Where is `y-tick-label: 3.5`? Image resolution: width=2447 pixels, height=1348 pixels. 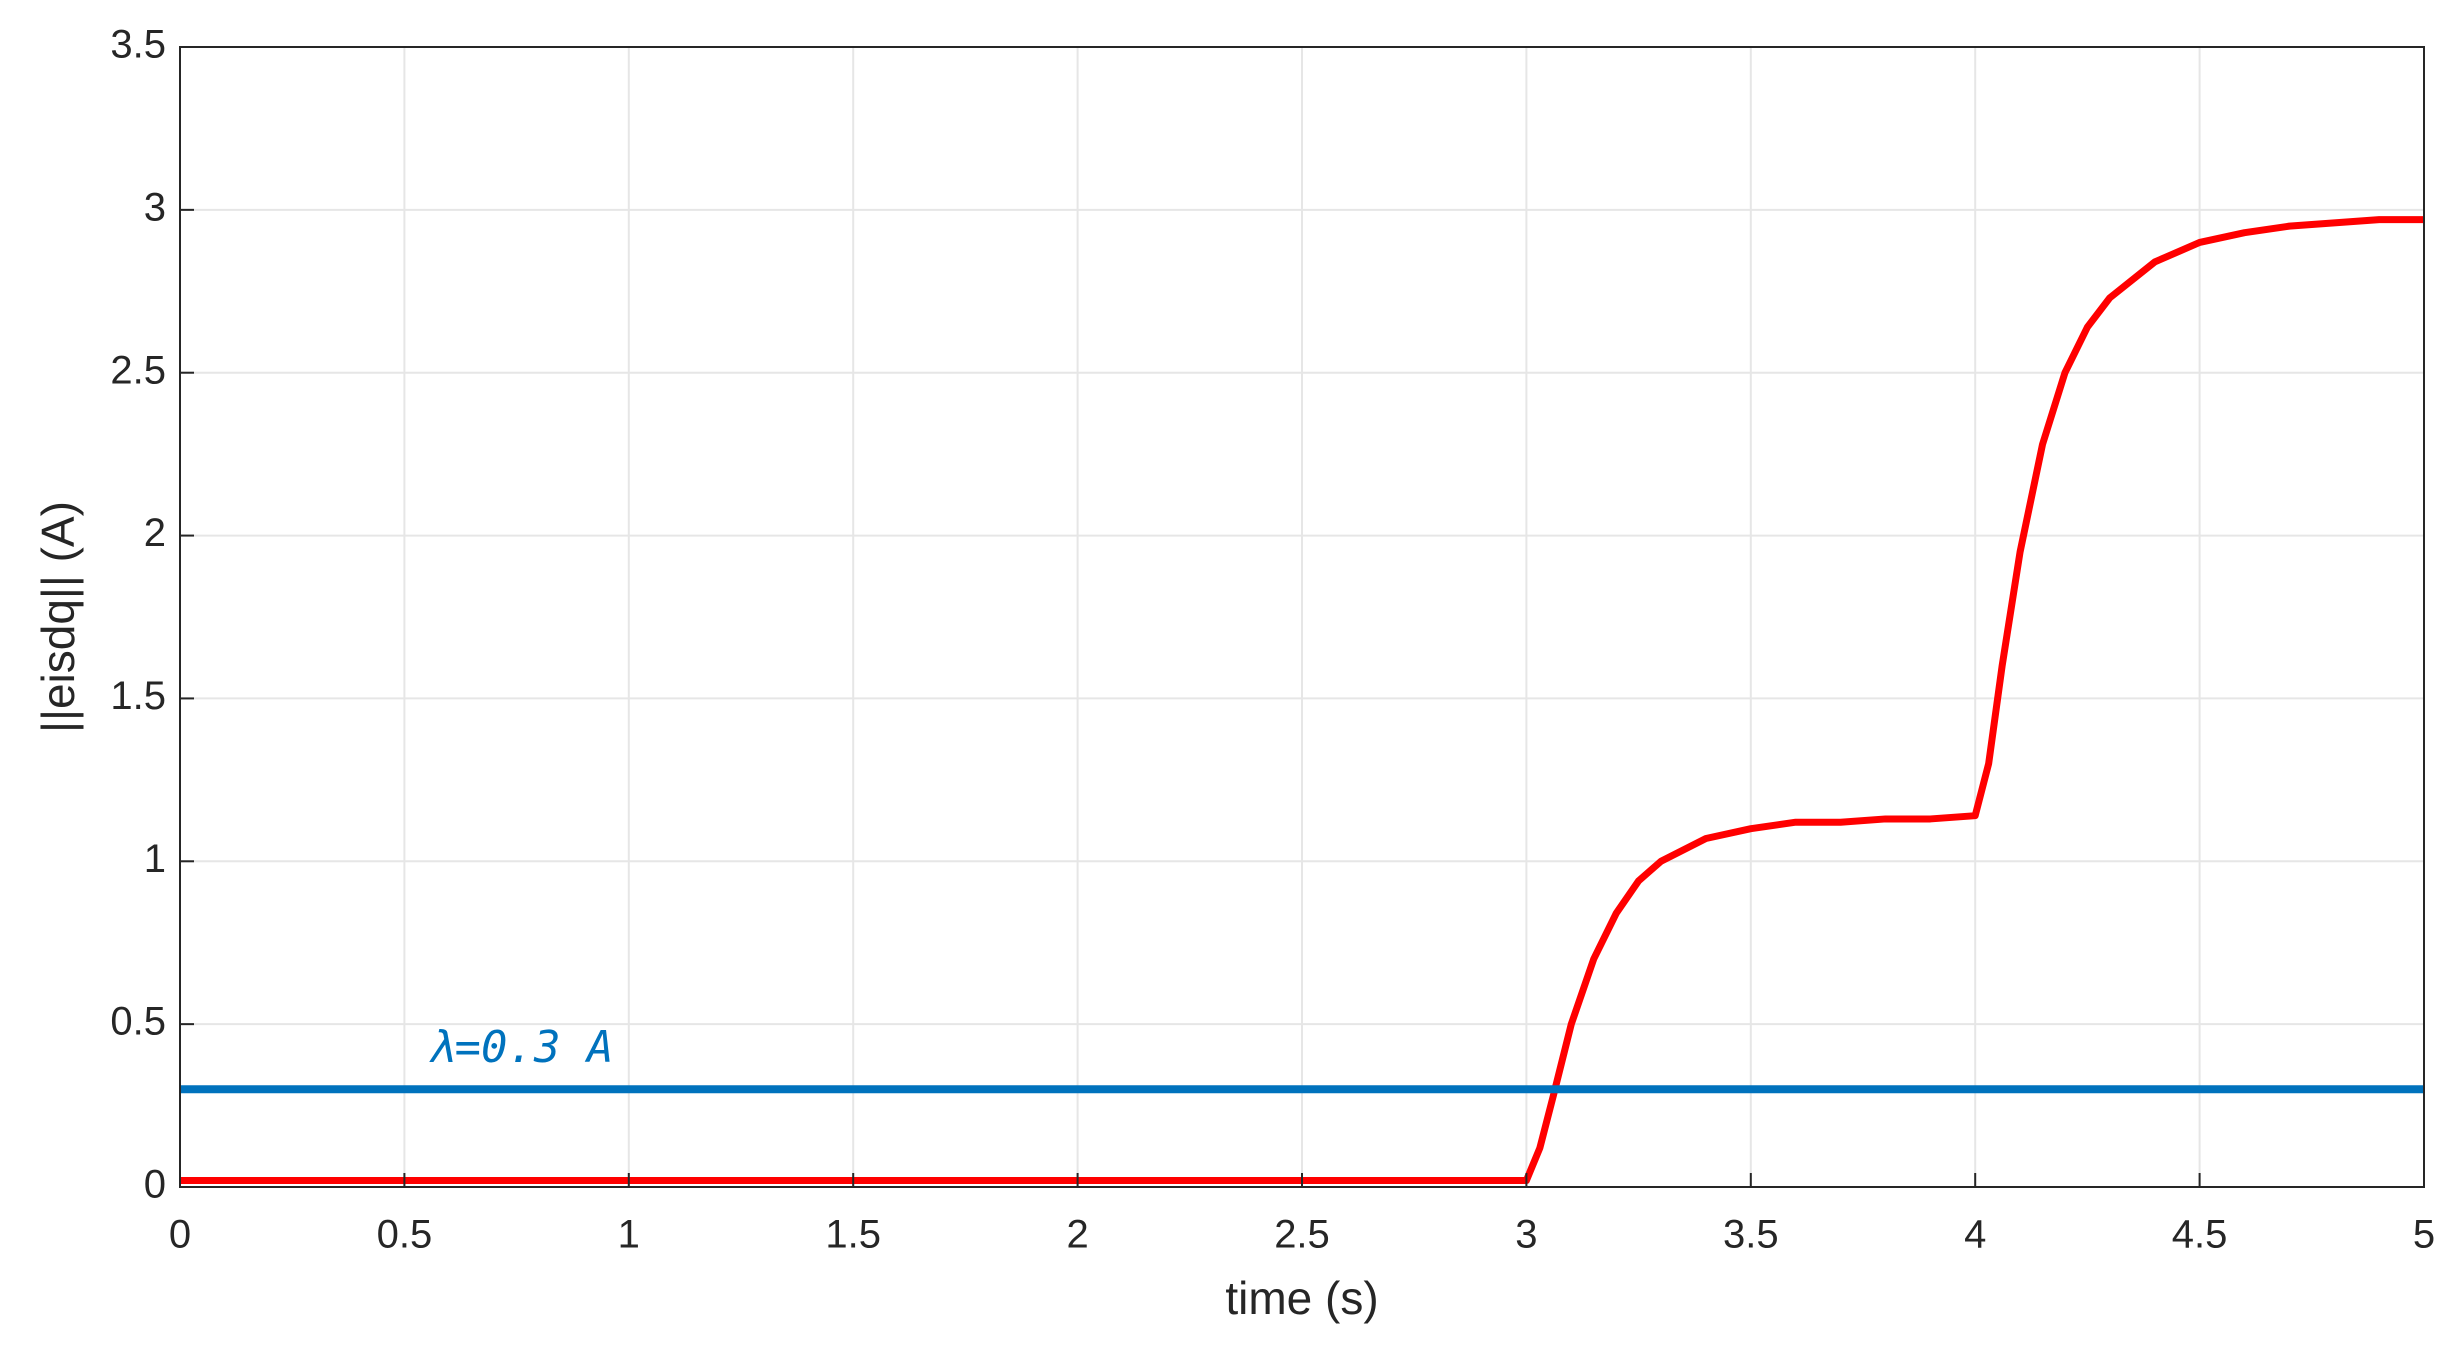
y-tick-label: 3.5 is located at coordinates (138, 45).